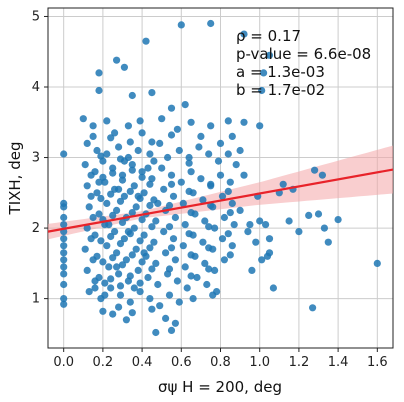  What do you see at coordinates (181, 362) in the screenshot?
I see `x-tick-label: 0.6` at bounding box center [181, 362].